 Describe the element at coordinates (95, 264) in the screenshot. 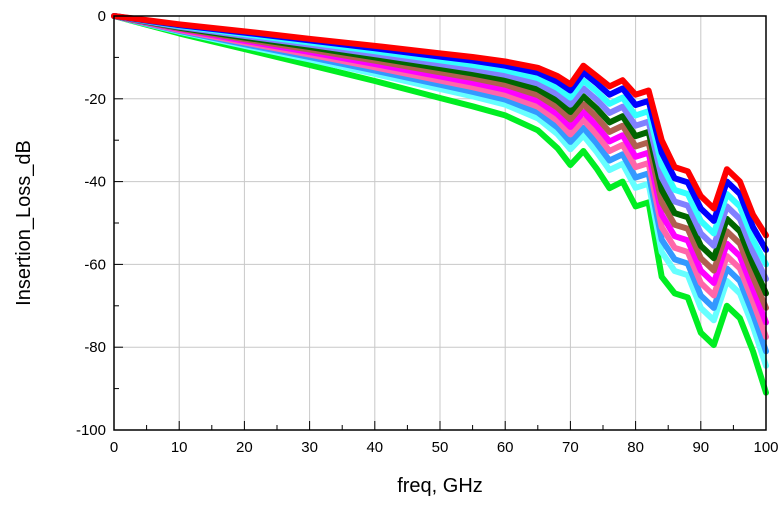

I see `y-tick-label: -60` at that location.